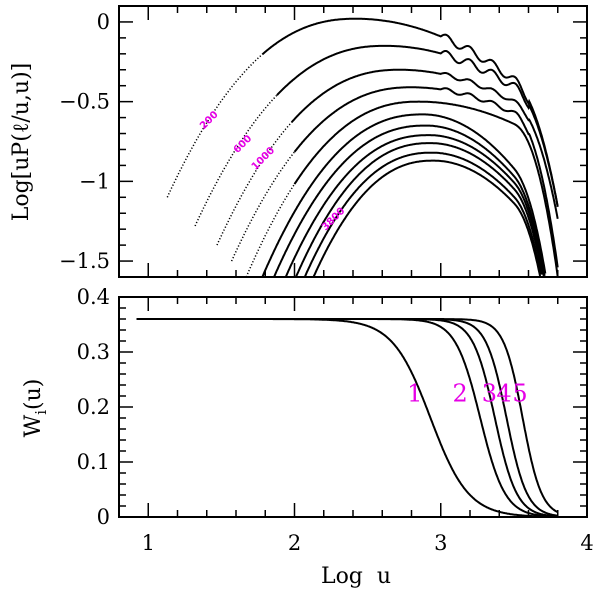 This screenshot has height=592, width=600. I want to click on y-tick-label: 0.1, so click(93, 462).